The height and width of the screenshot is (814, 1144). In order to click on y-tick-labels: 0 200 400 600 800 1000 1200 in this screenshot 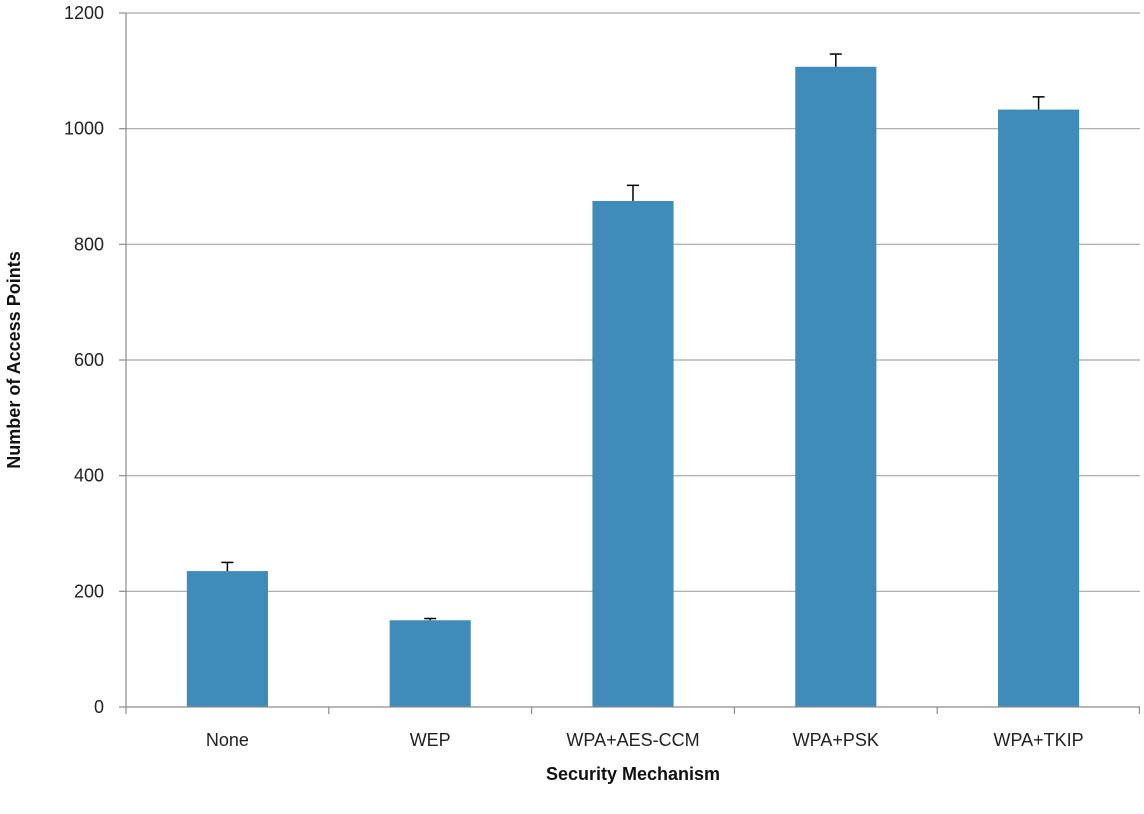, I will do `click(84, 360)`.